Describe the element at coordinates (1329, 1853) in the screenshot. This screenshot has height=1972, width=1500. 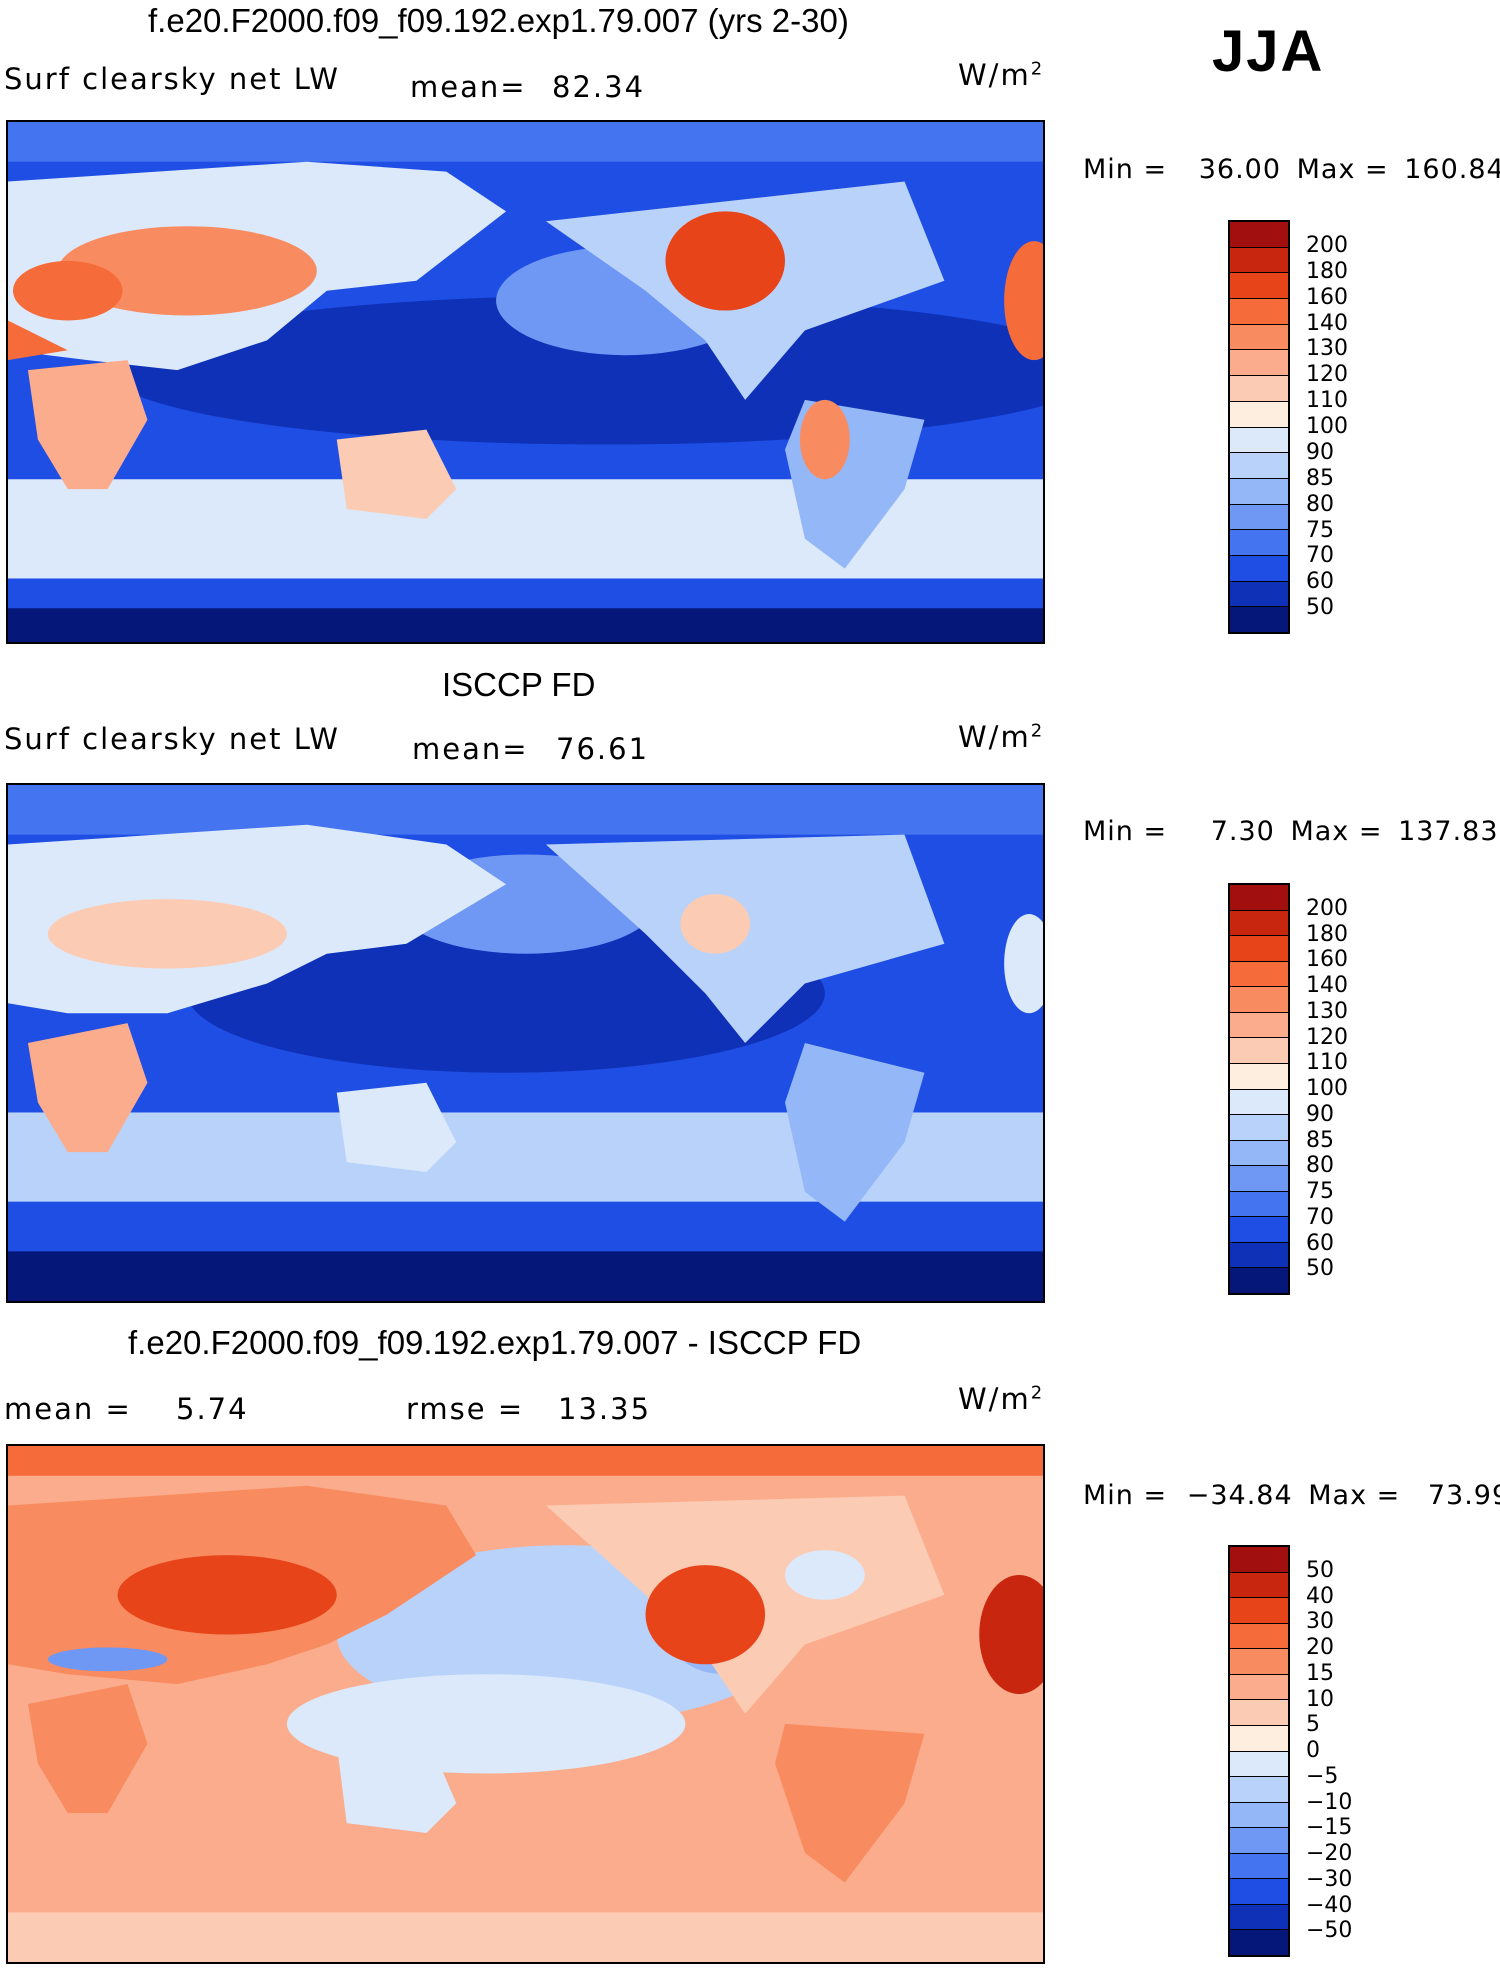
I see `colorbar-tick-label: −20` at that location.